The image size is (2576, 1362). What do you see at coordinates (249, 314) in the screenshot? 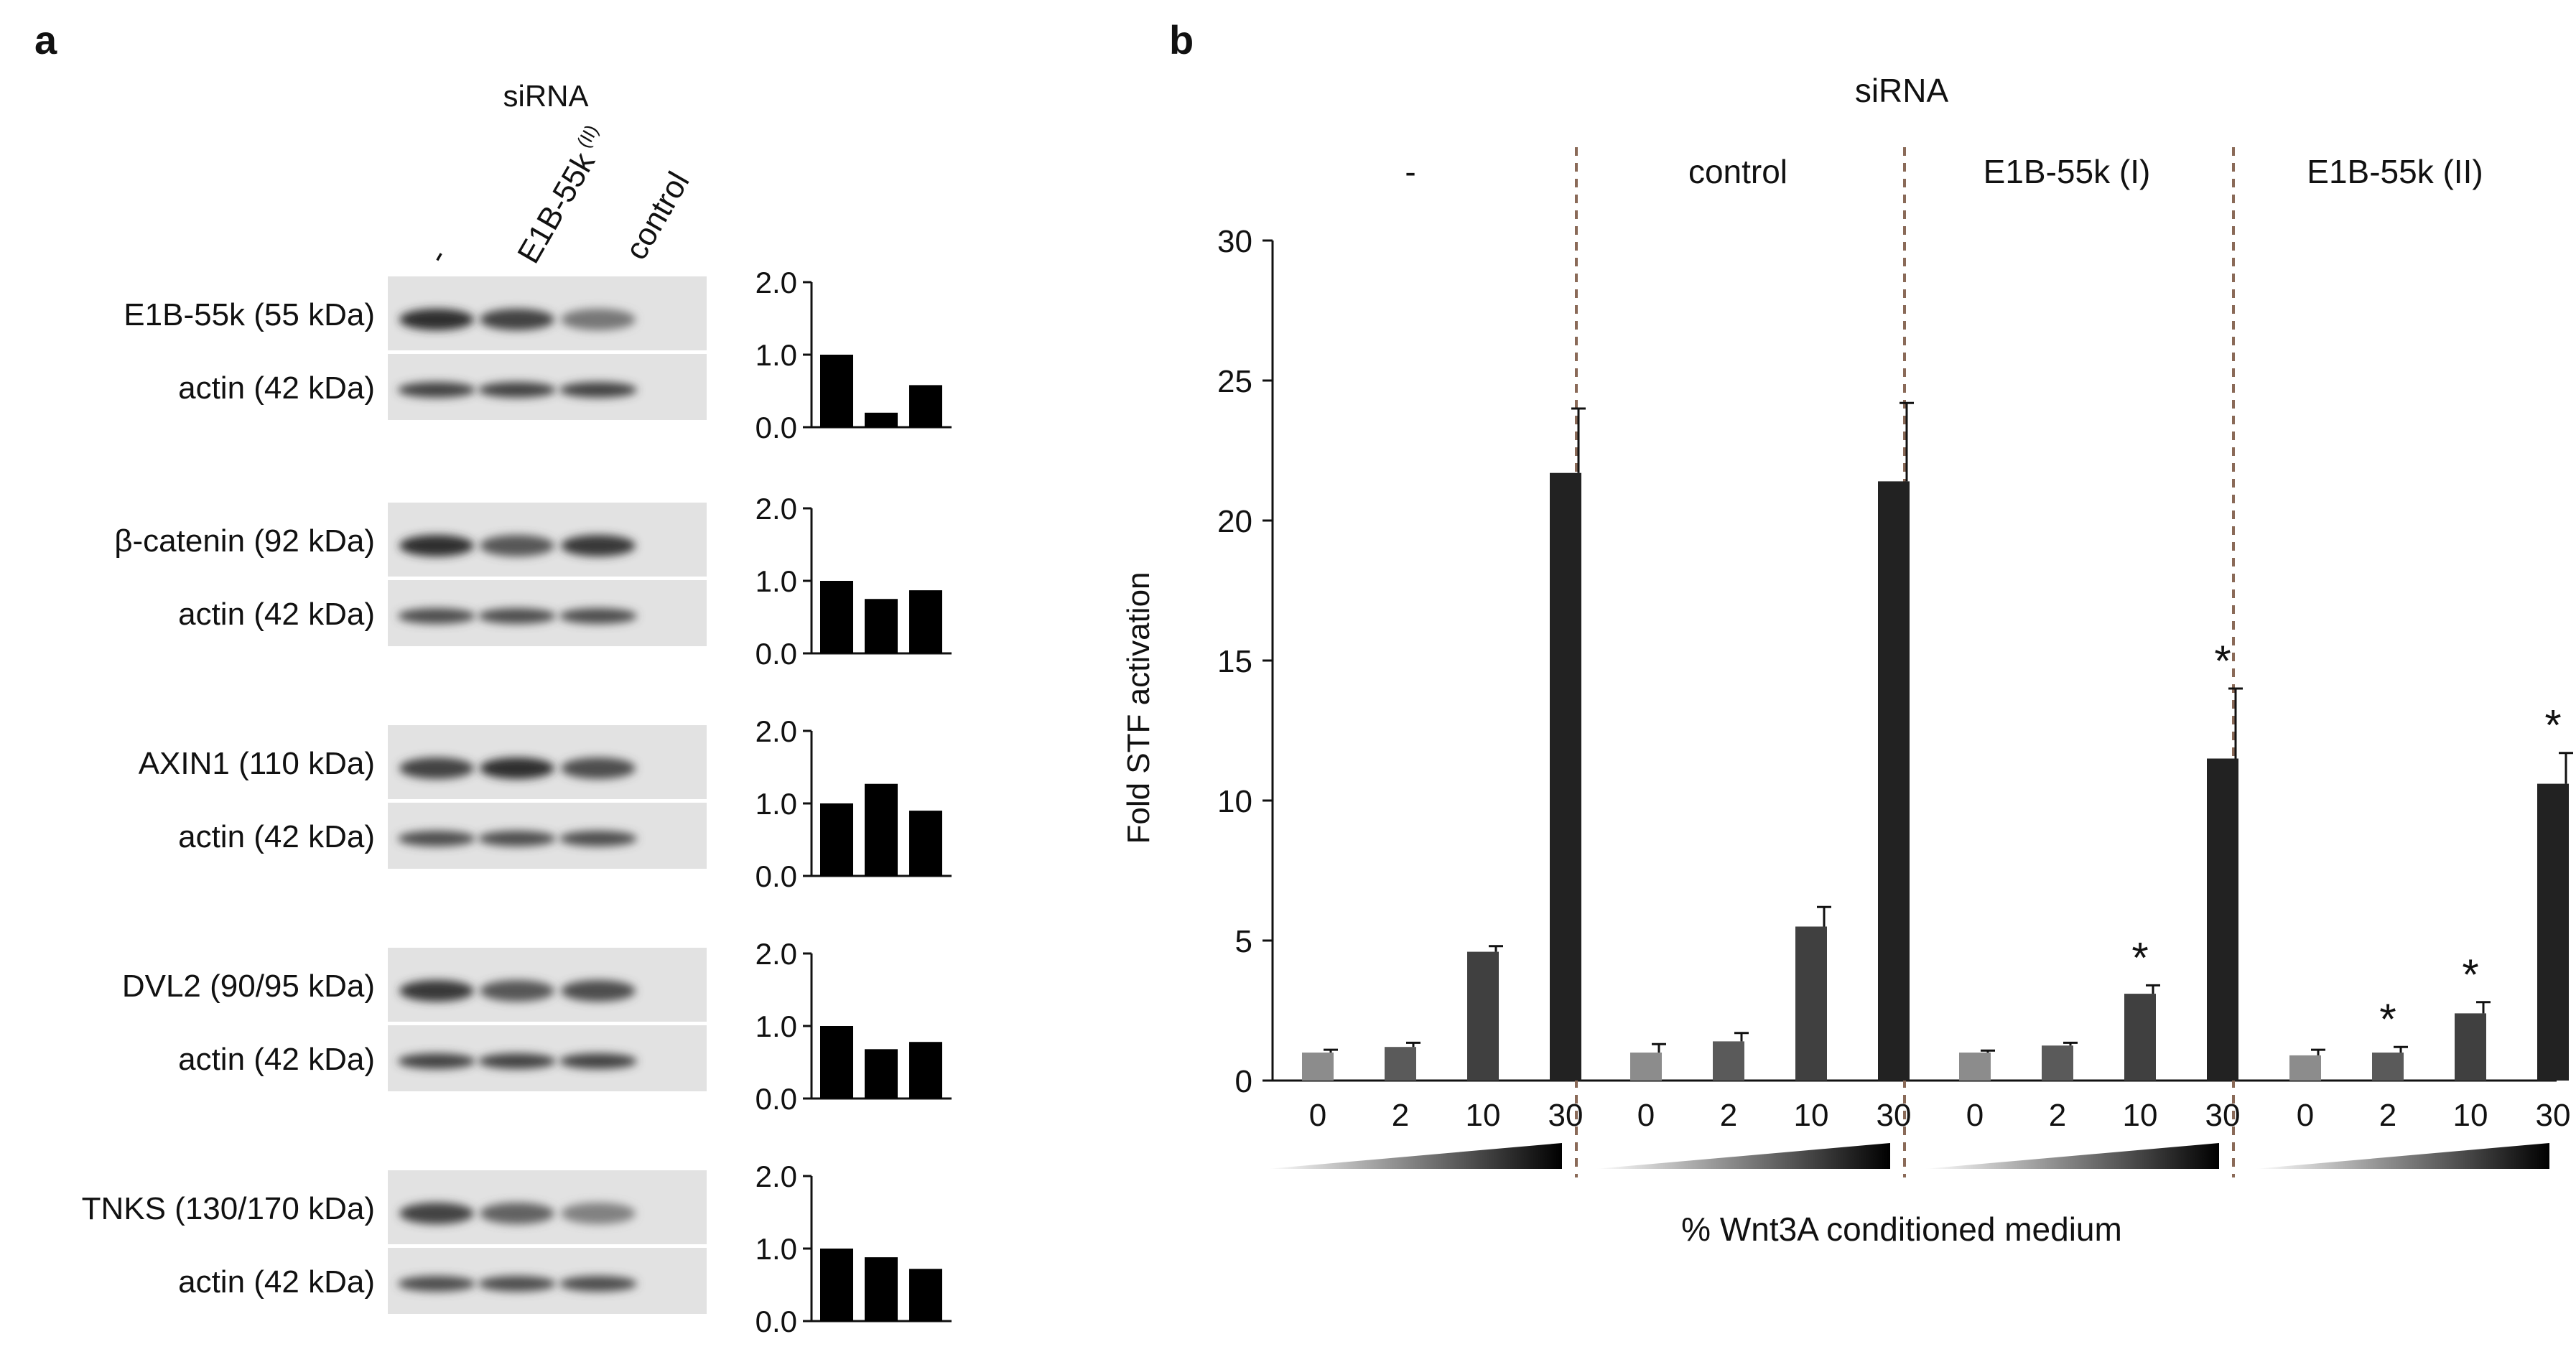
I see `blot-target-label: E1B-55k (55 kDa)` at bounding box center [249, 314].